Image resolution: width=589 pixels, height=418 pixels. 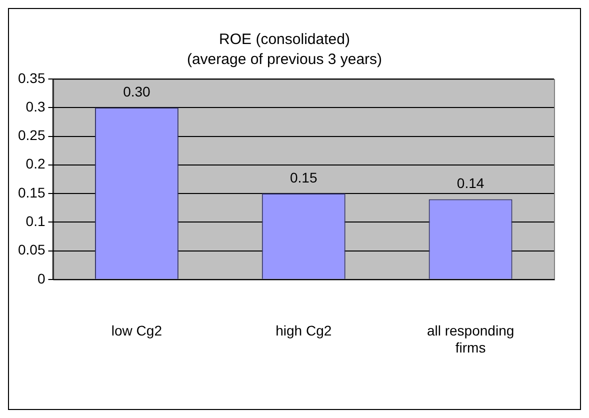 I want to click on y-tick-label: 0.15, so click(x=32, y=192).